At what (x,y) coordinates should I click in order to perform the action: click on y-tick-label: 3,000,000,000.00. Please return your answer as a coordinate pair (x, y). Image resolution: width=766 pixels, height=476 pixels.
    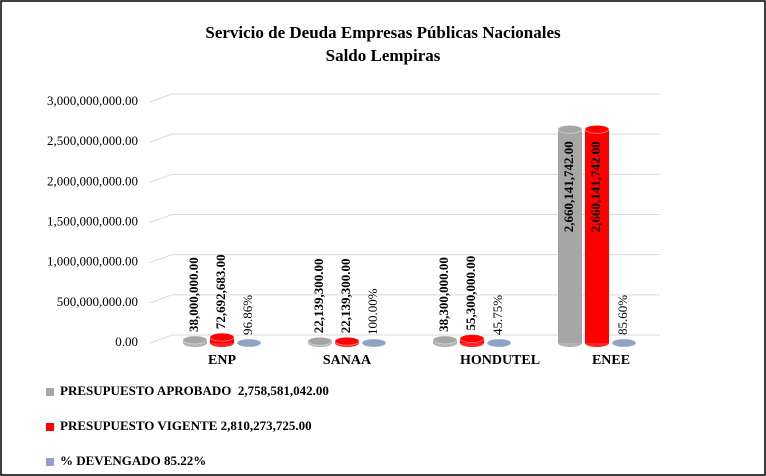
    Looking at the image, I should click on (92, 100).